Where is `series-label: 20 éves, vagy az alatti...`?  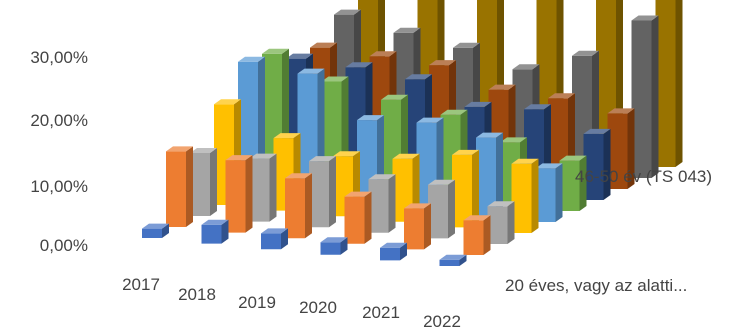
series-label: 20 éves, vagy az alatti... is located at coordinates (596, 285).